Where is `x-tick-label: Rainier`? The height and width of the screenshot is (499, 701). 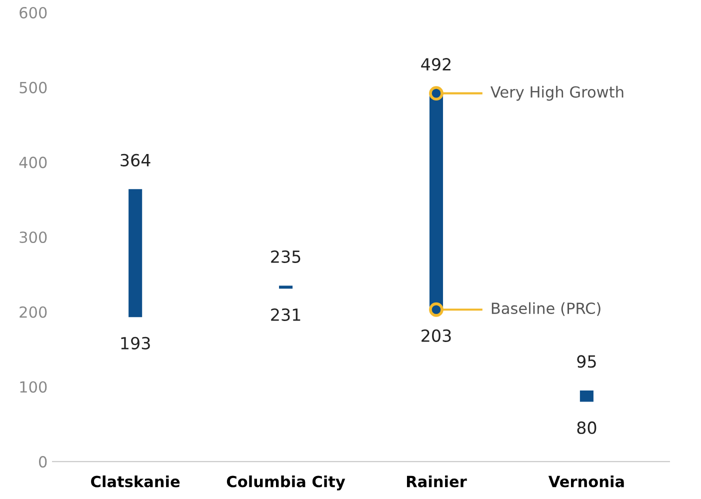
x-tick-label: Rainier is located at coordinates (436, 481).